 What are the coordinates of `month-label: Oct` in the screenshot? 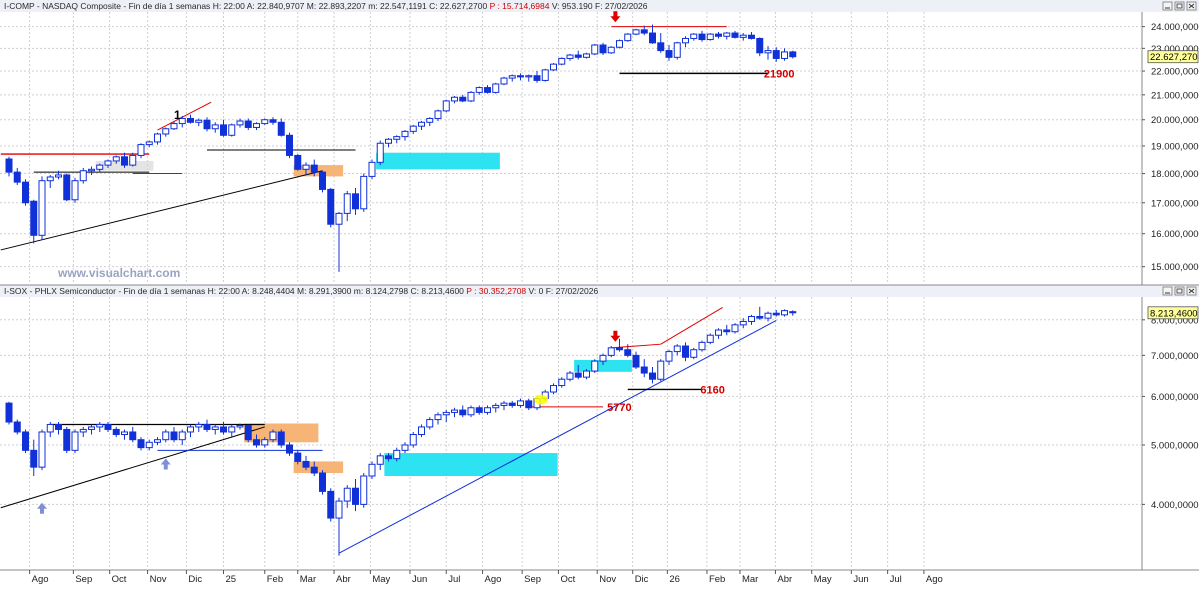 It's located at (119, 579).